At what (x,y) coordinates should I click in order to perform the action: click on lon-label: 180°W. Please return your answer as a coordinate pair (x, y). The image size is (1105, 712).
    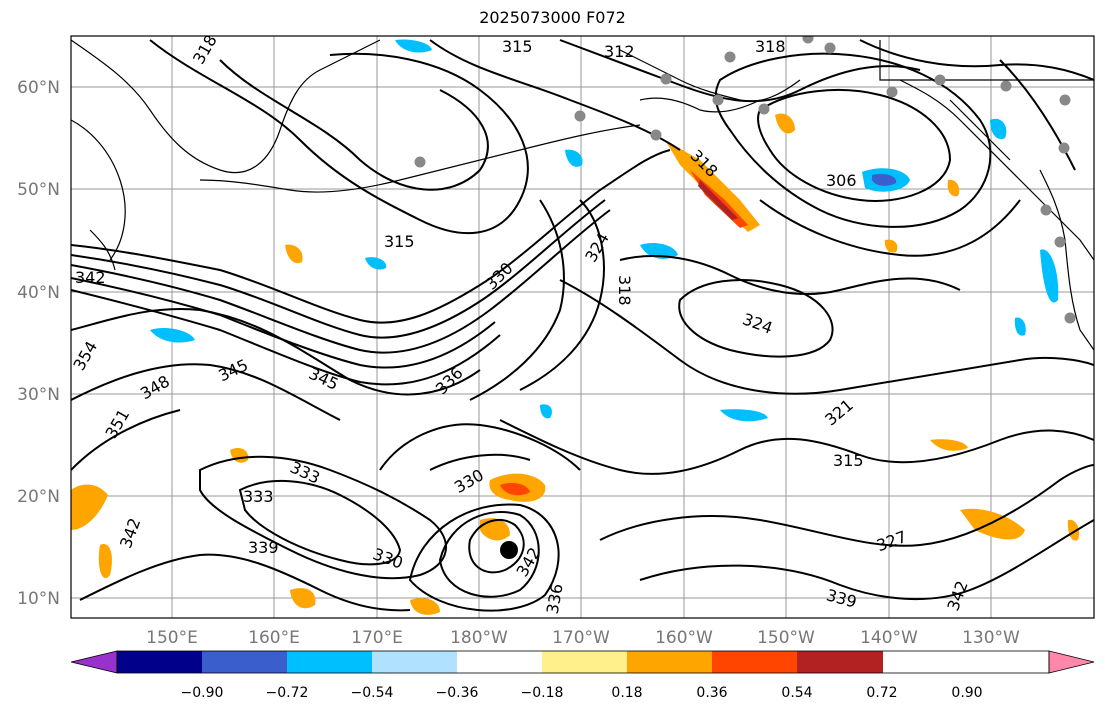
    Looking at the image, I should click on (479, 638).